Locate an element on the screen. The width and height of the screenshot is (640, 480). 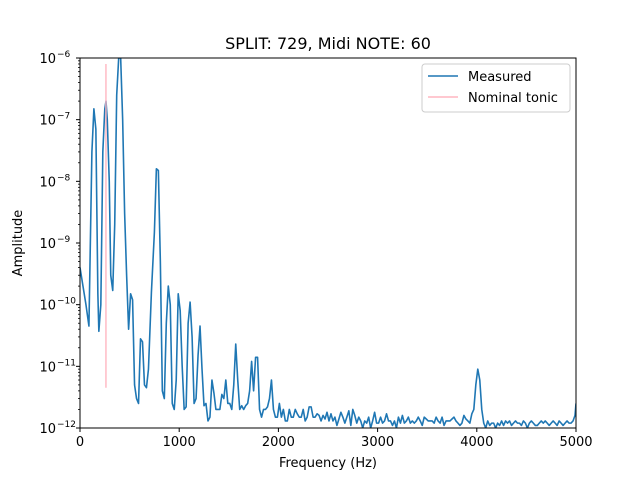
legend-box is located at coordinates (496, 88).